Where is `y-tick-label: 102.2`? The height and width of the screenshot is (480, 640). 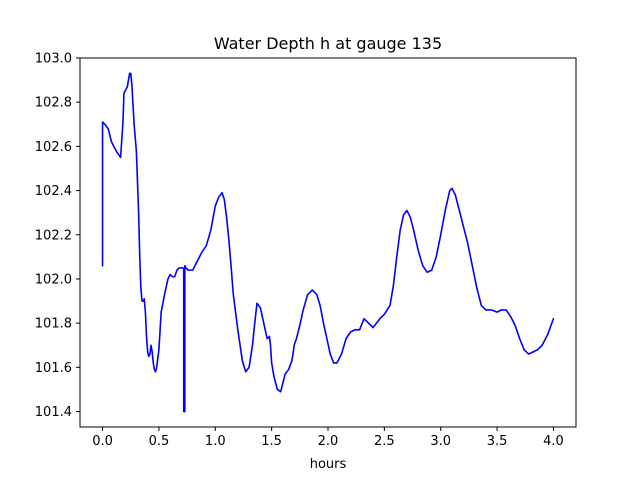
y-tick-label: 102.2 is located at coordinates (53, 235).